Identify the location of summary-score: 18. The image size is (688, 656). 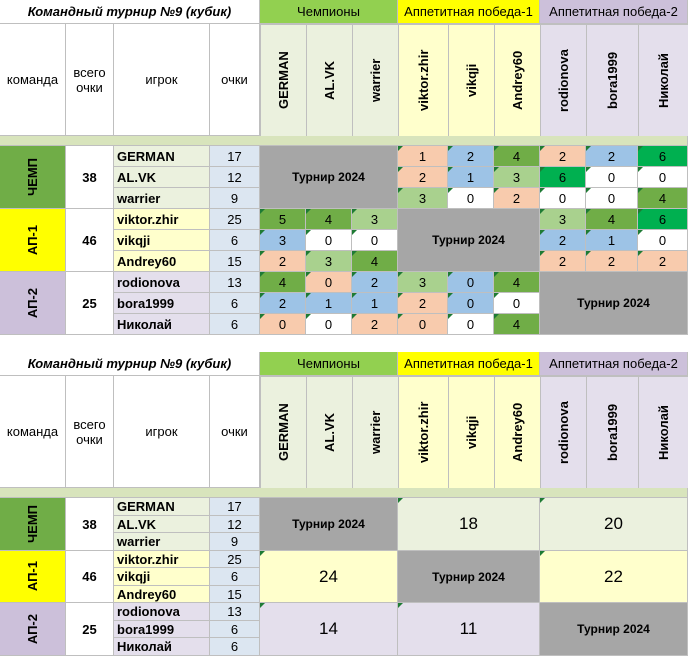
(469, 524).